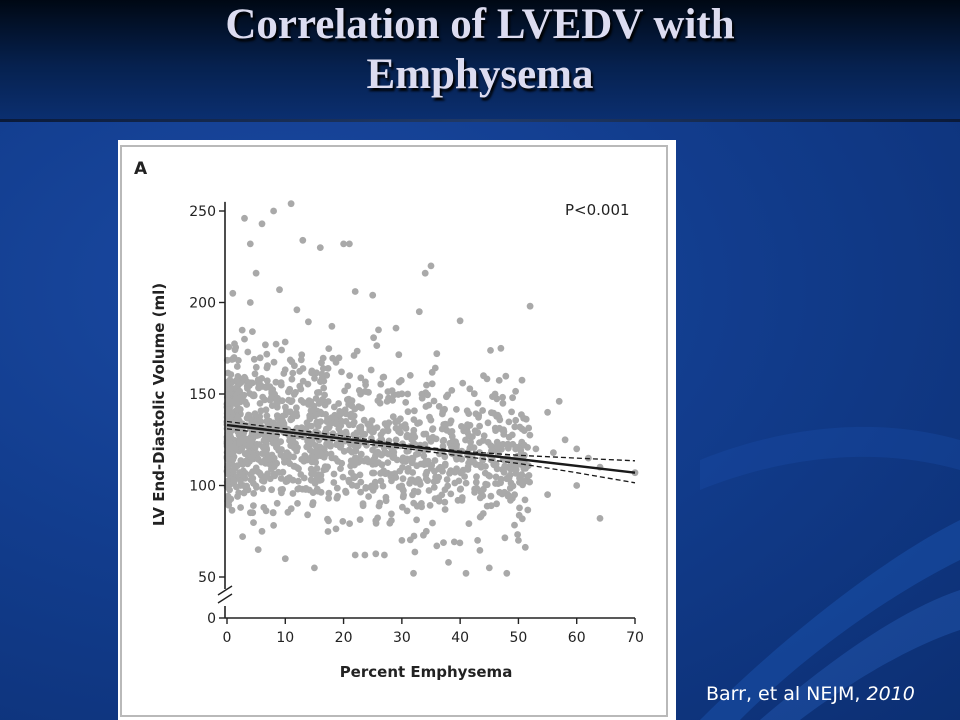 This screenshot has width=960, height=720. What do you see at coordinates (480, 50) in the screenshot?
I see `slide-title: Correlation of LVEDV with Emphysema` at bounding box center [480, 50].